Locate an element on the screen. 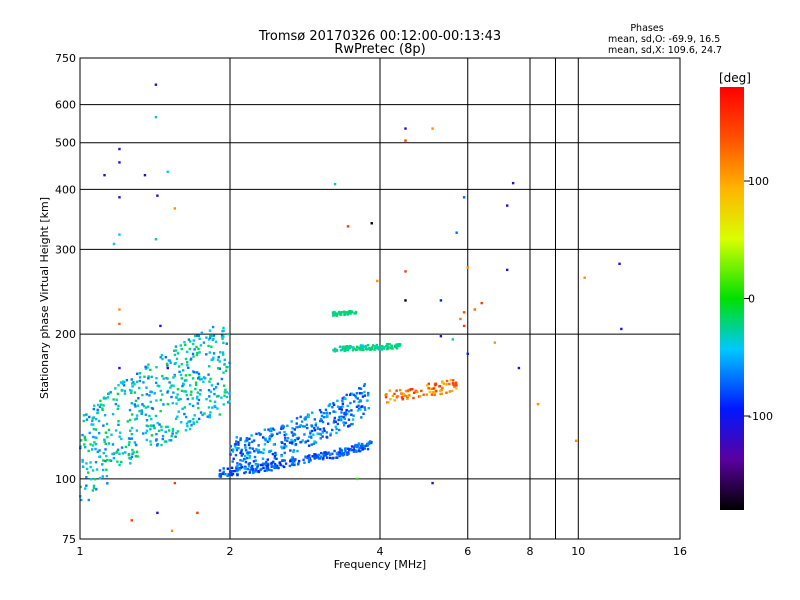 This screenshot has width=800, height=600. x-tick-label: 10 is located at coordinates (578, 551).